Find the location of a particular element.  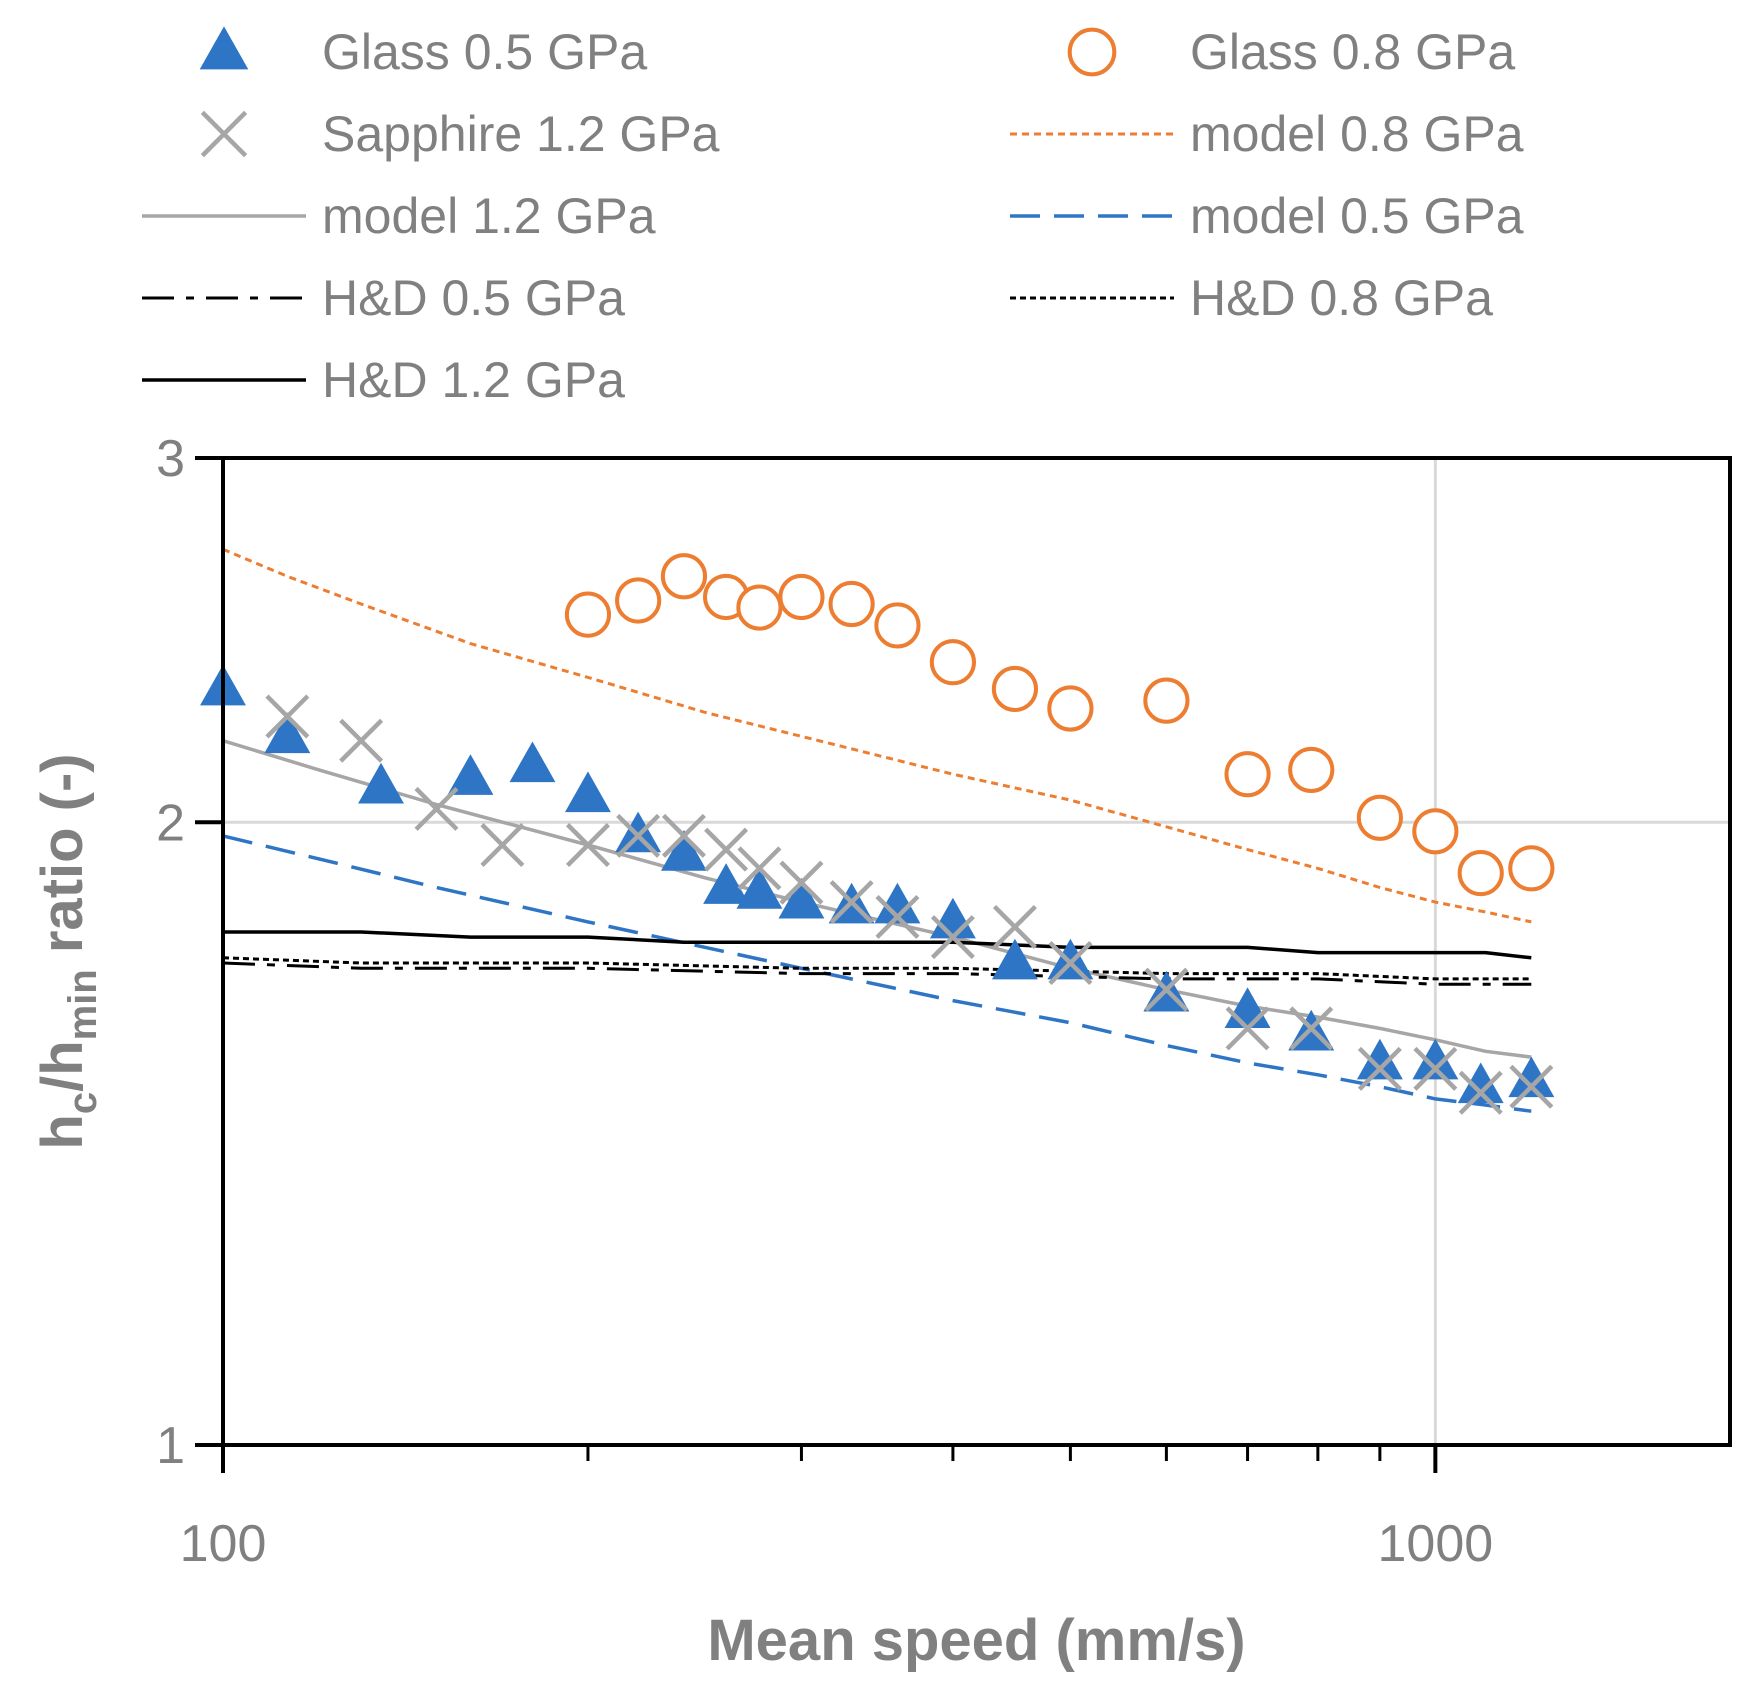

y-axis-title-part: h is located at coordinates (62, 1131).